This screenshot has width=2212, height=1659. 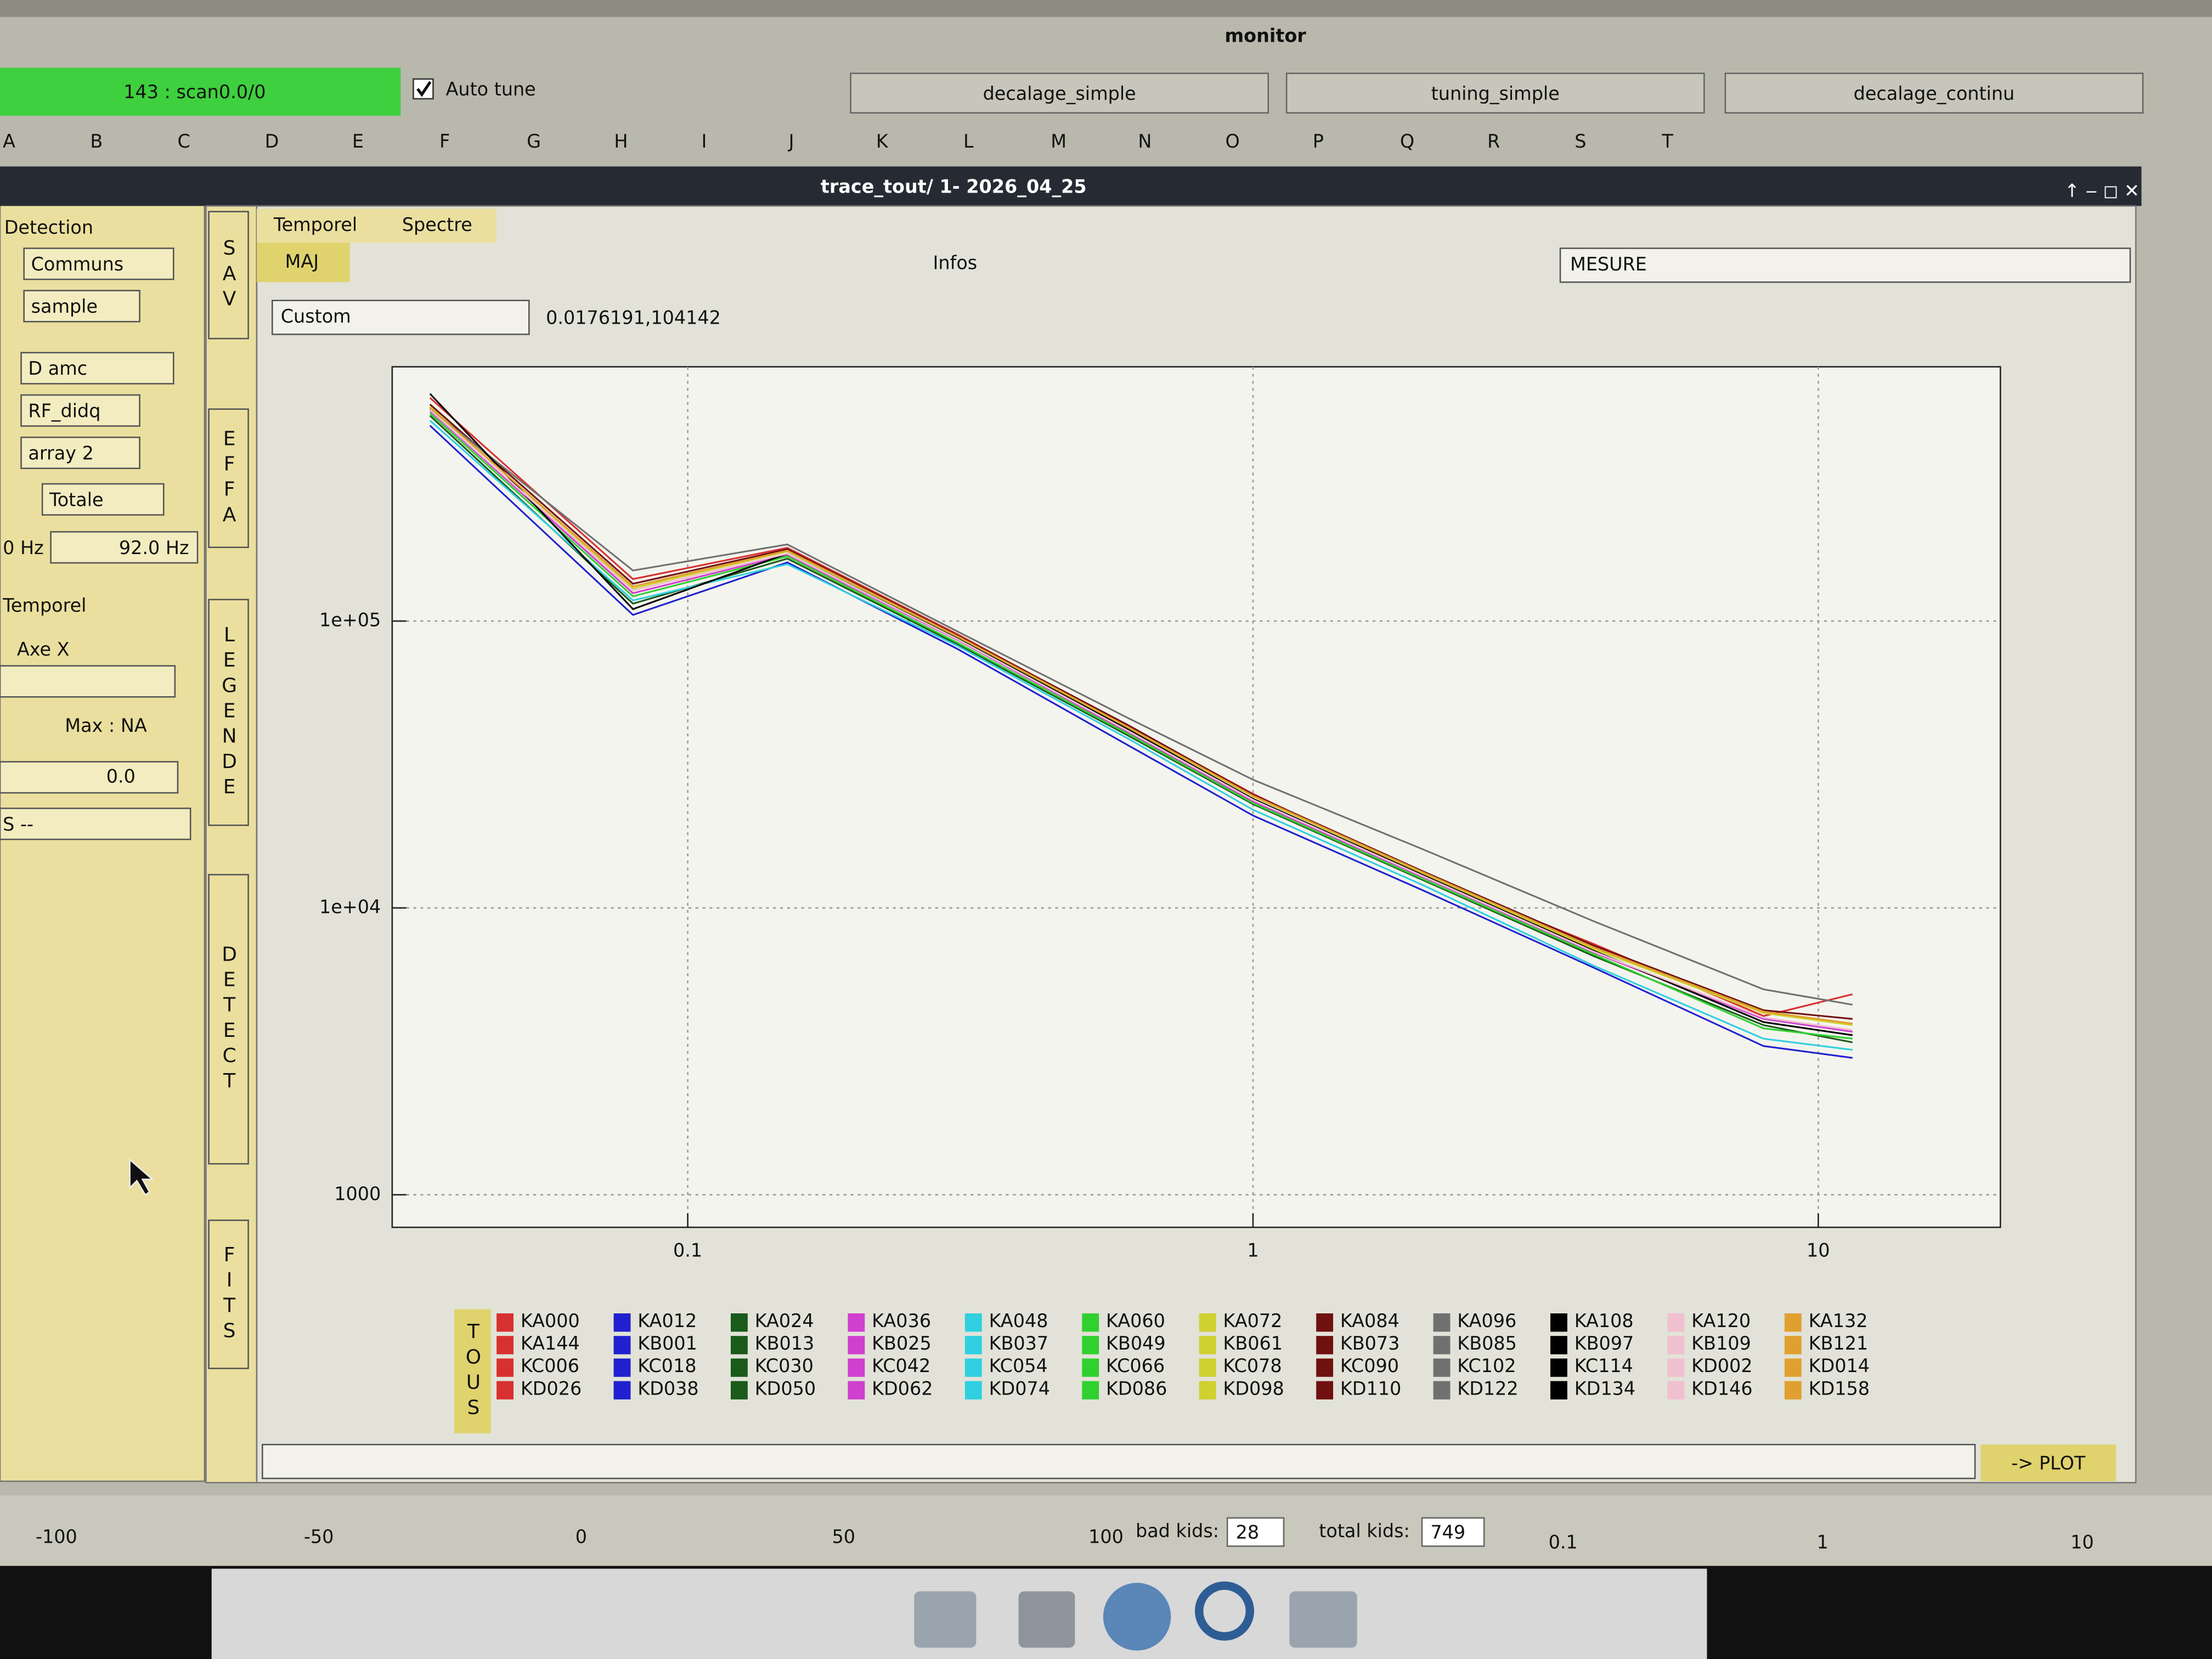 What do you see at coordinates (1721, 1321) in the screenshot?
I see `legend-label: KA120` at bounding box center [1721, 1321].